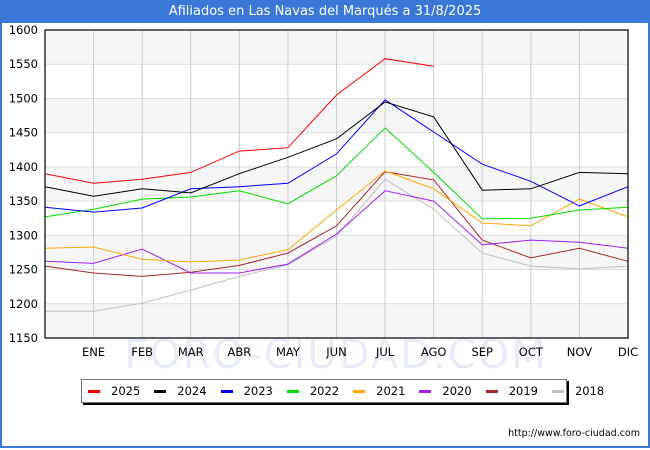 The height and width of the screenshot is (450, 650). I want to click on legend-label: 2020, so click(457, 391).